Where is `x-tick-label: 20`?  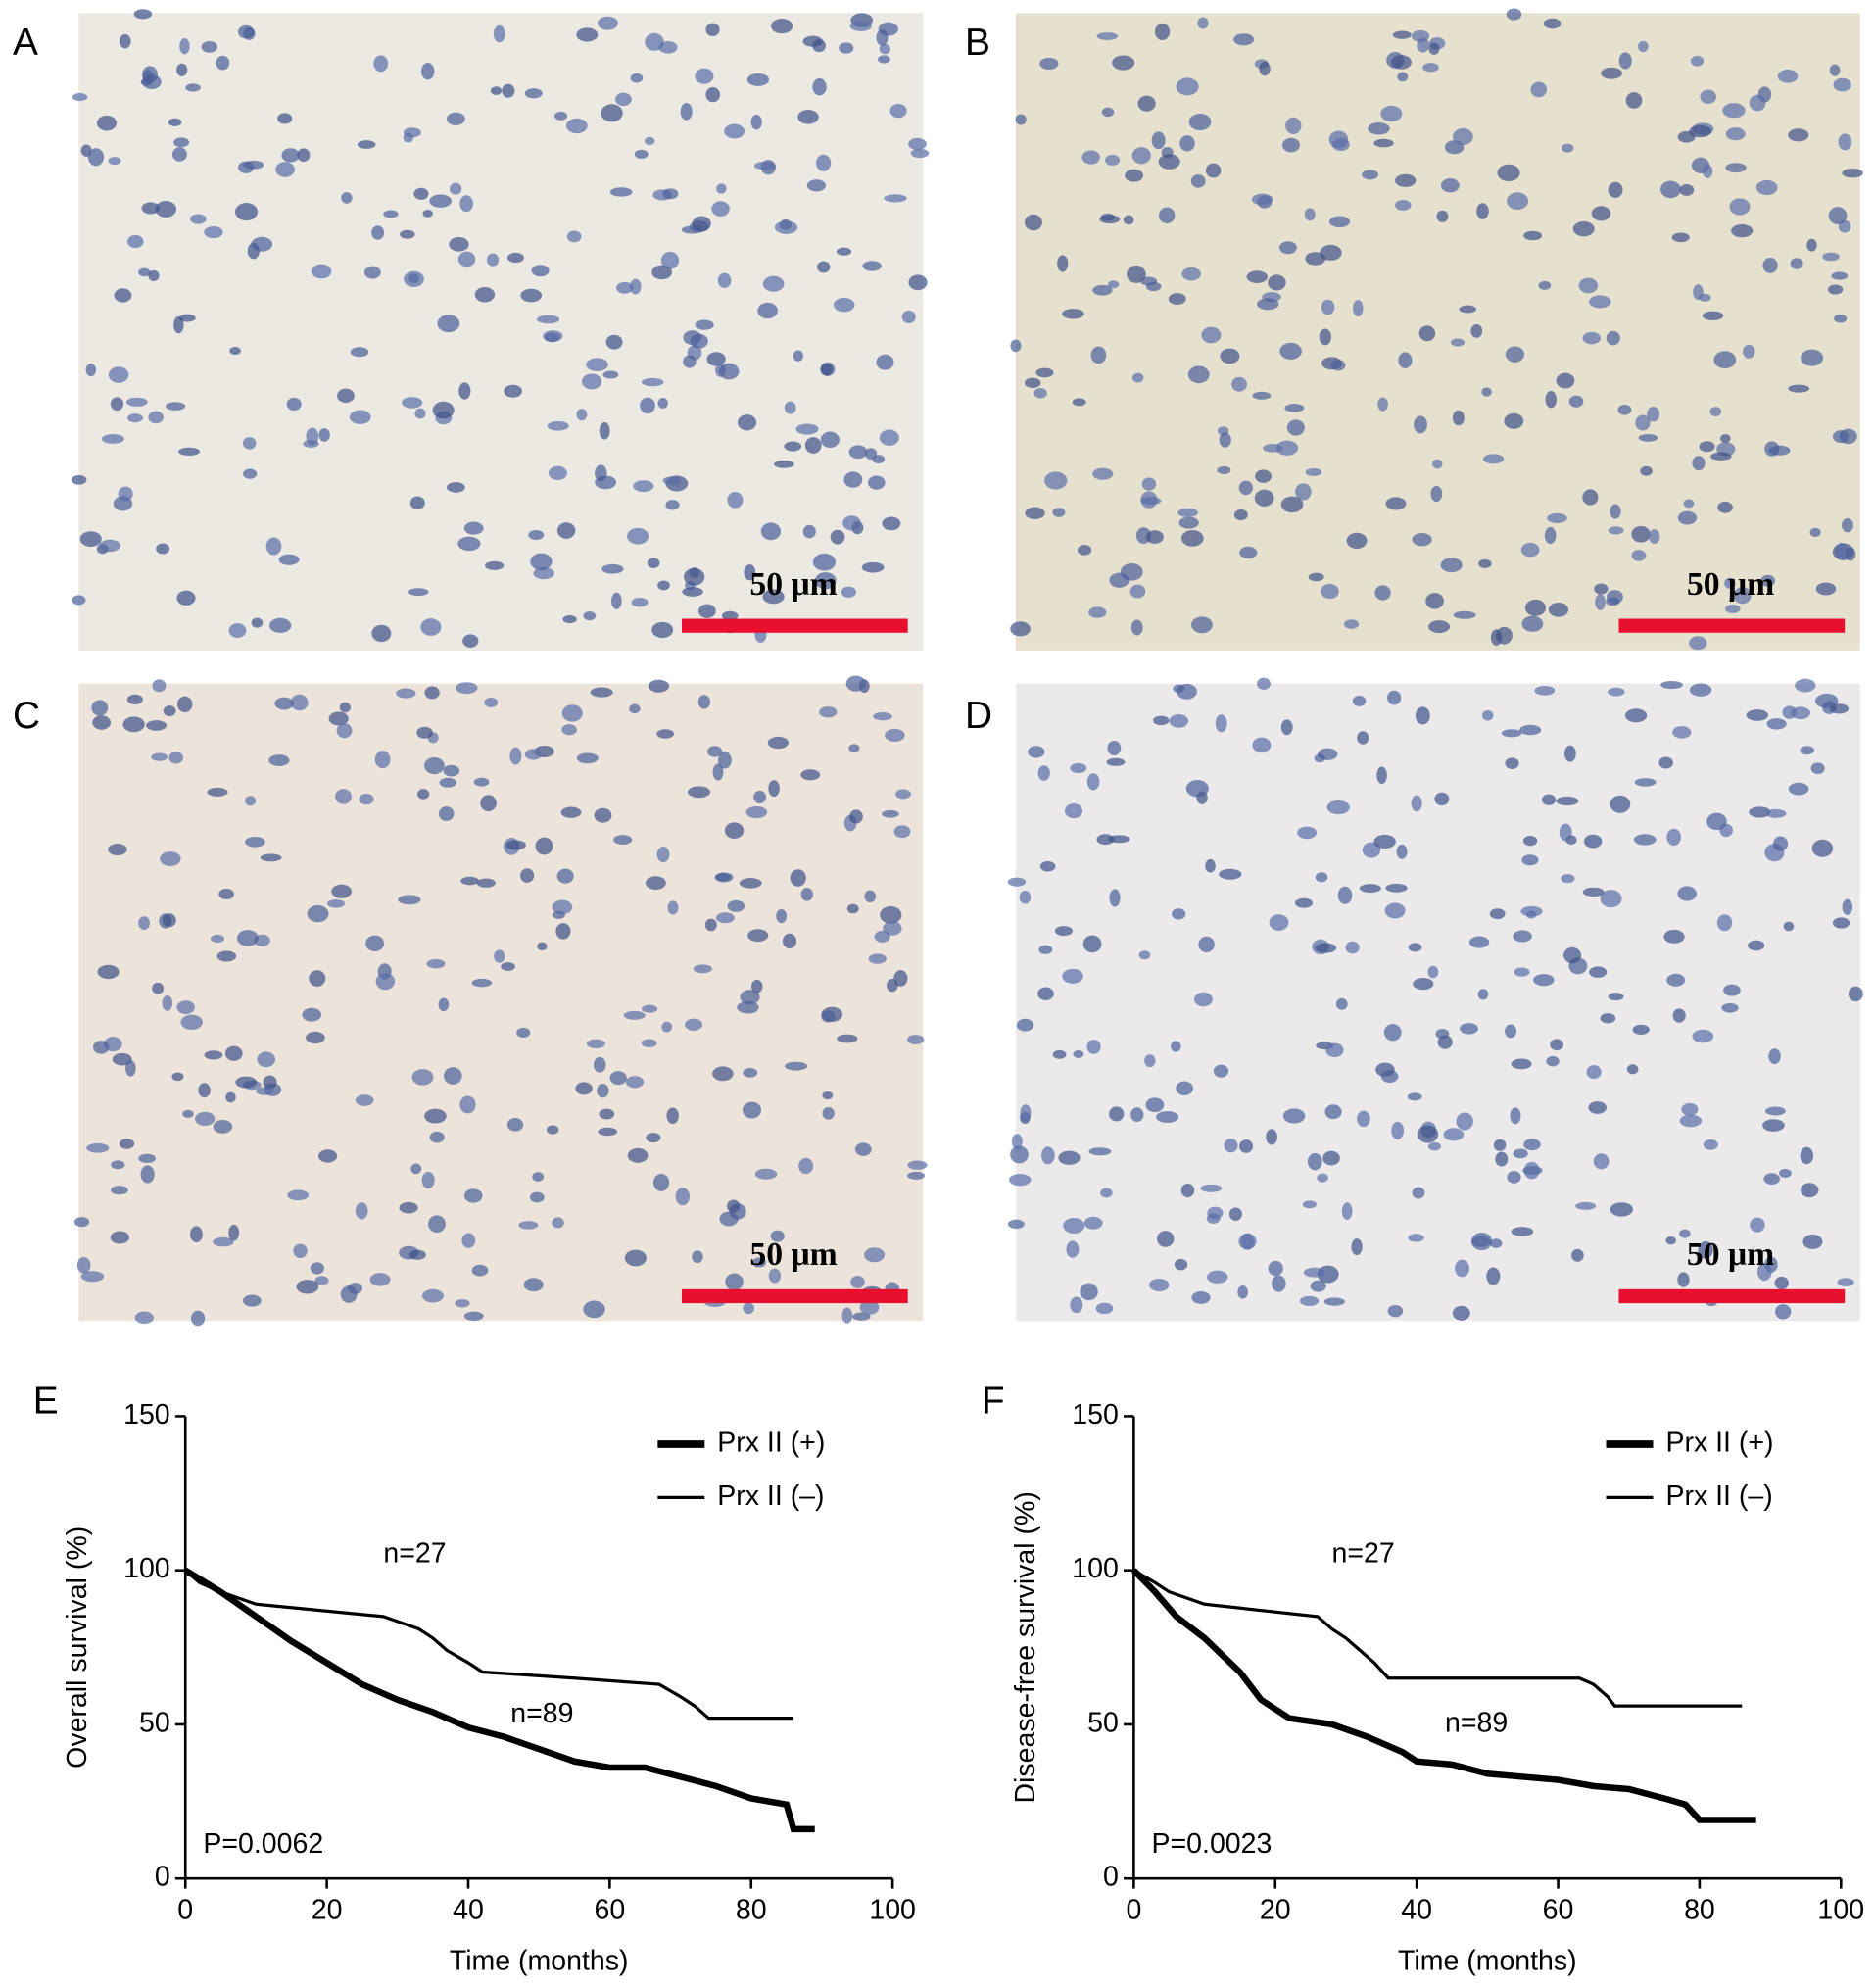 x-tick-label: 20 is located at coordinates (327, 1910).